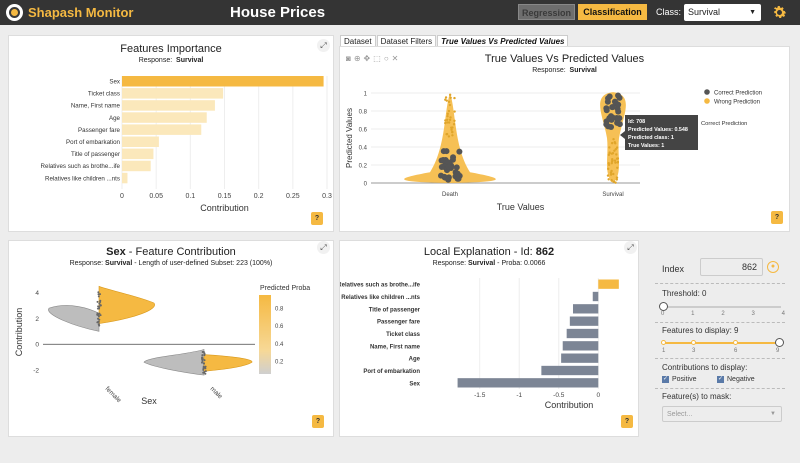 This screenshot has width=800, height=463. What do you see at coordinates (406, 41) in the screenshot?
I see `tab-dataset-filters: Dataset Filters` at bounding box center [406, 41].